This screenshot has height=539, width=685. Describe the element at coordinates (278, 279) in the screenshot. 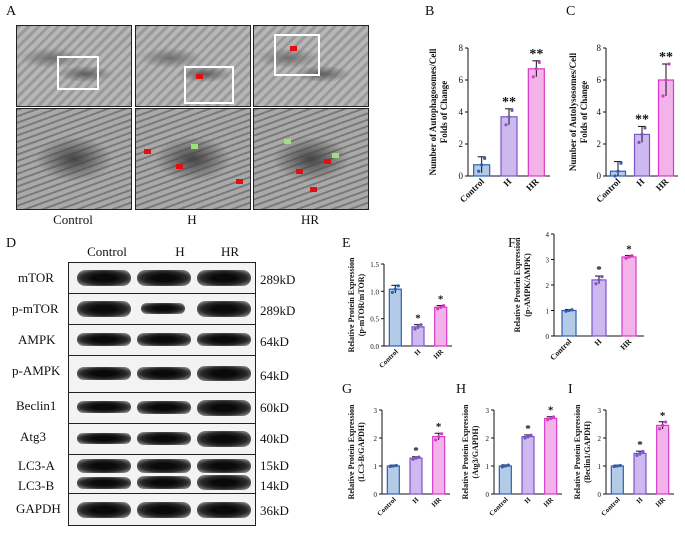

I see `blot-kd-mtor: 289kD` at that location.